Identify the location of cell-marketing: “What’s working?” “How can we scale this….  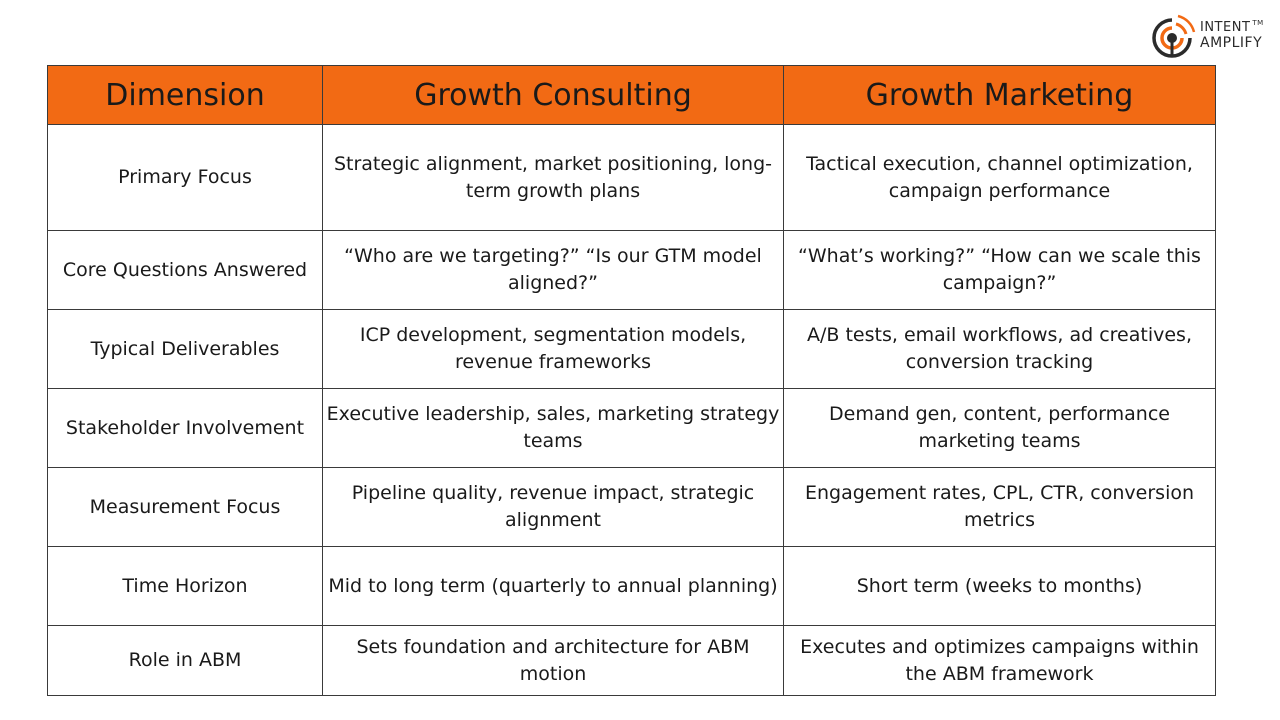
(999, 270).